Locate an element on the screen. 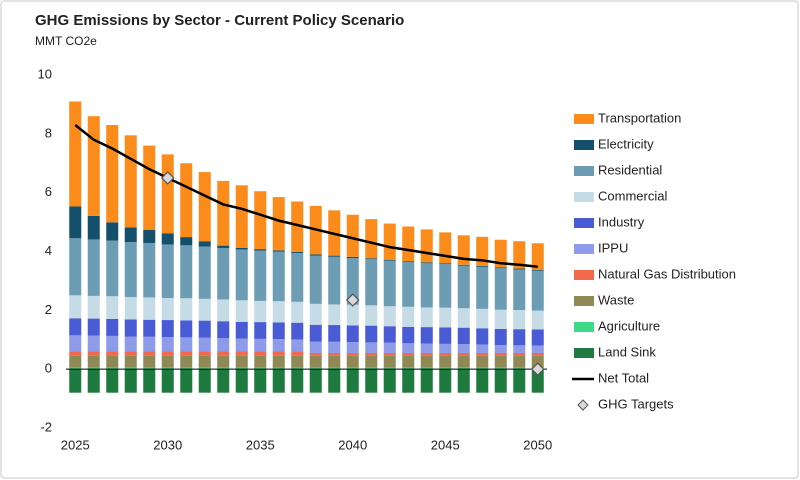  y-tick-label: 2 is located at coordinates (48, 309).